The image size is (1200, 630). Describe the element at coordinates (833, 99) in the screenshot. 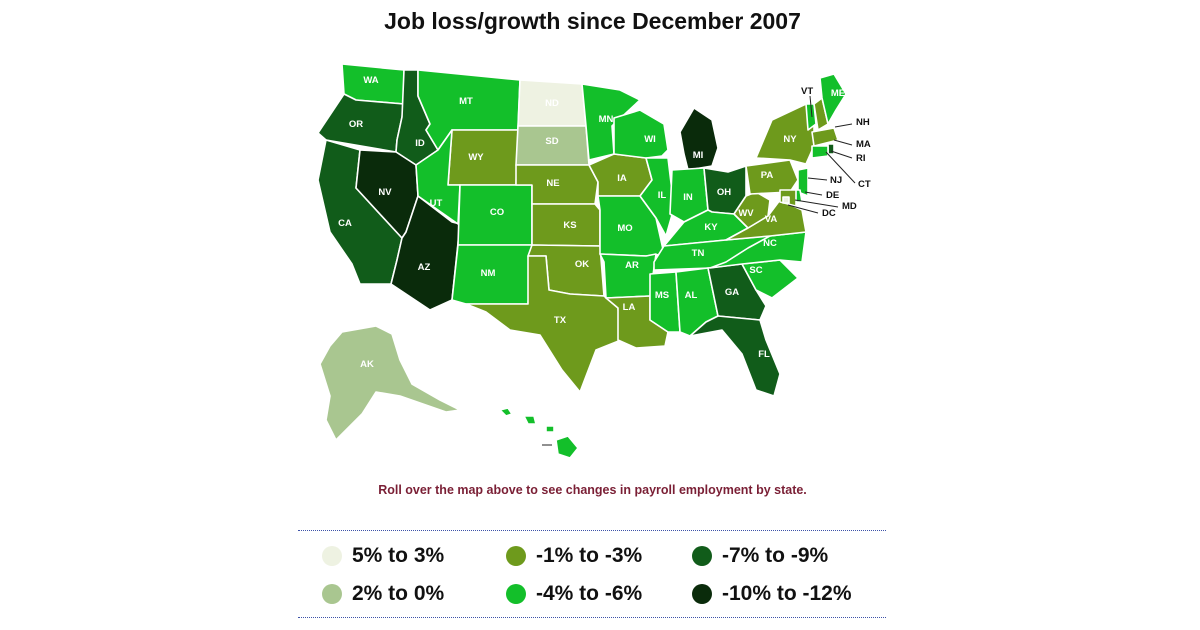

I see `state-me` at that location.